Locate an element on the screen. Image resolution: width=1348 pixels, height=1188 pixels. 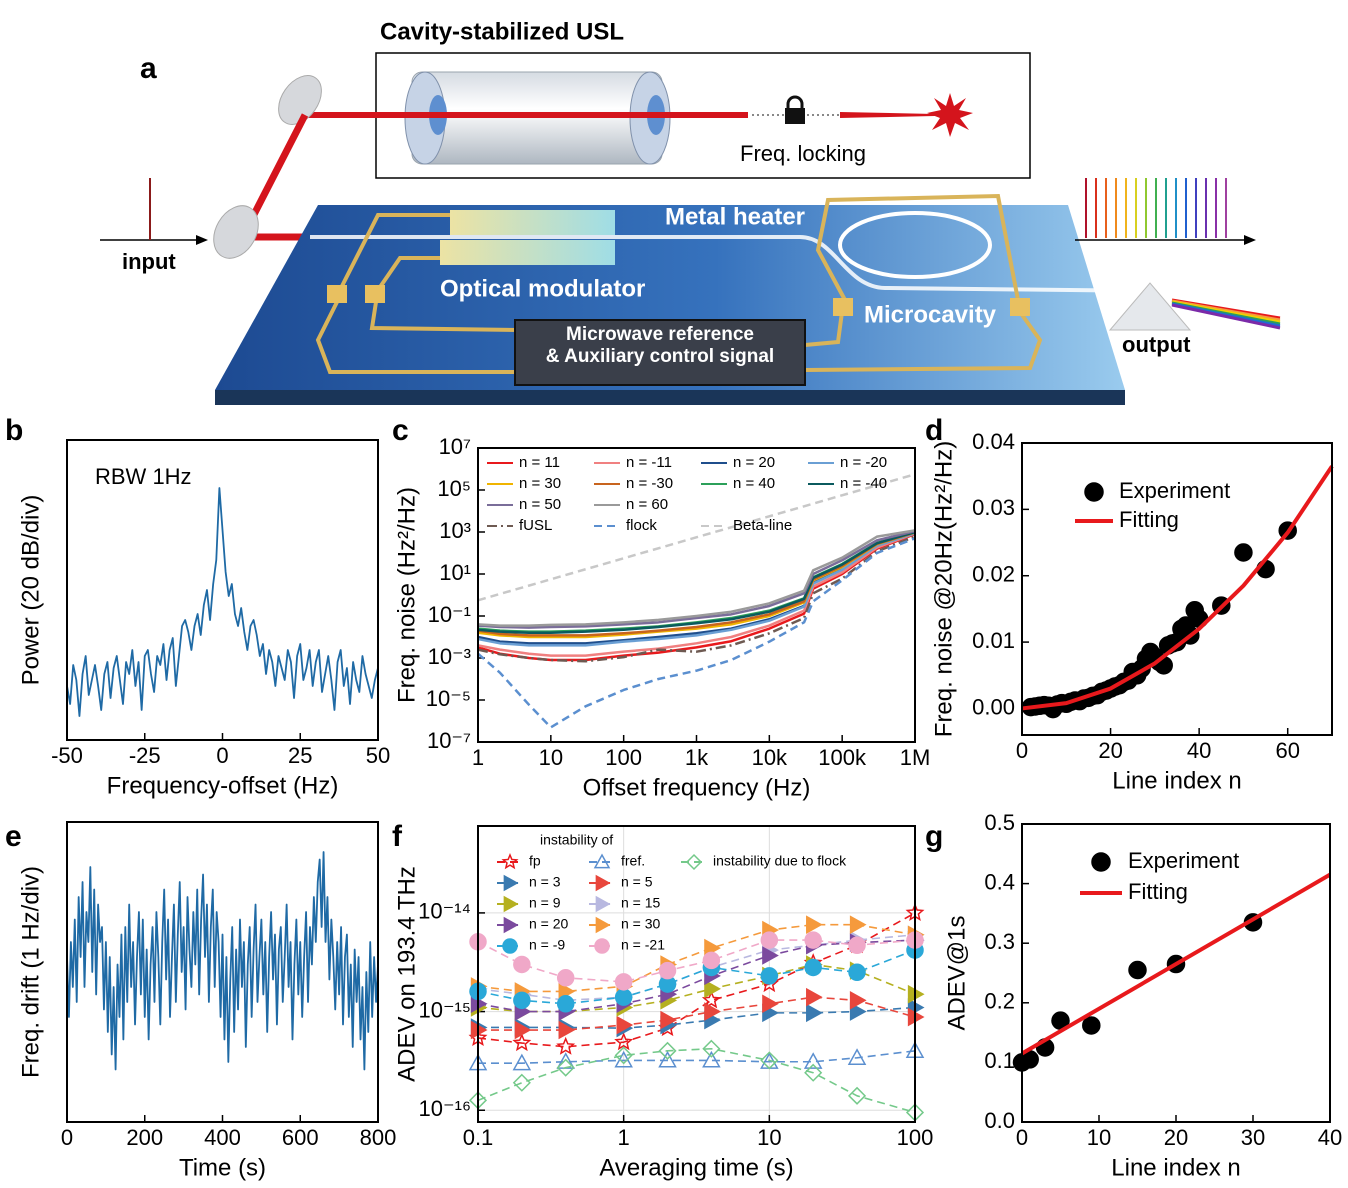
panel-letter: f is located at coordinates (397, 836).